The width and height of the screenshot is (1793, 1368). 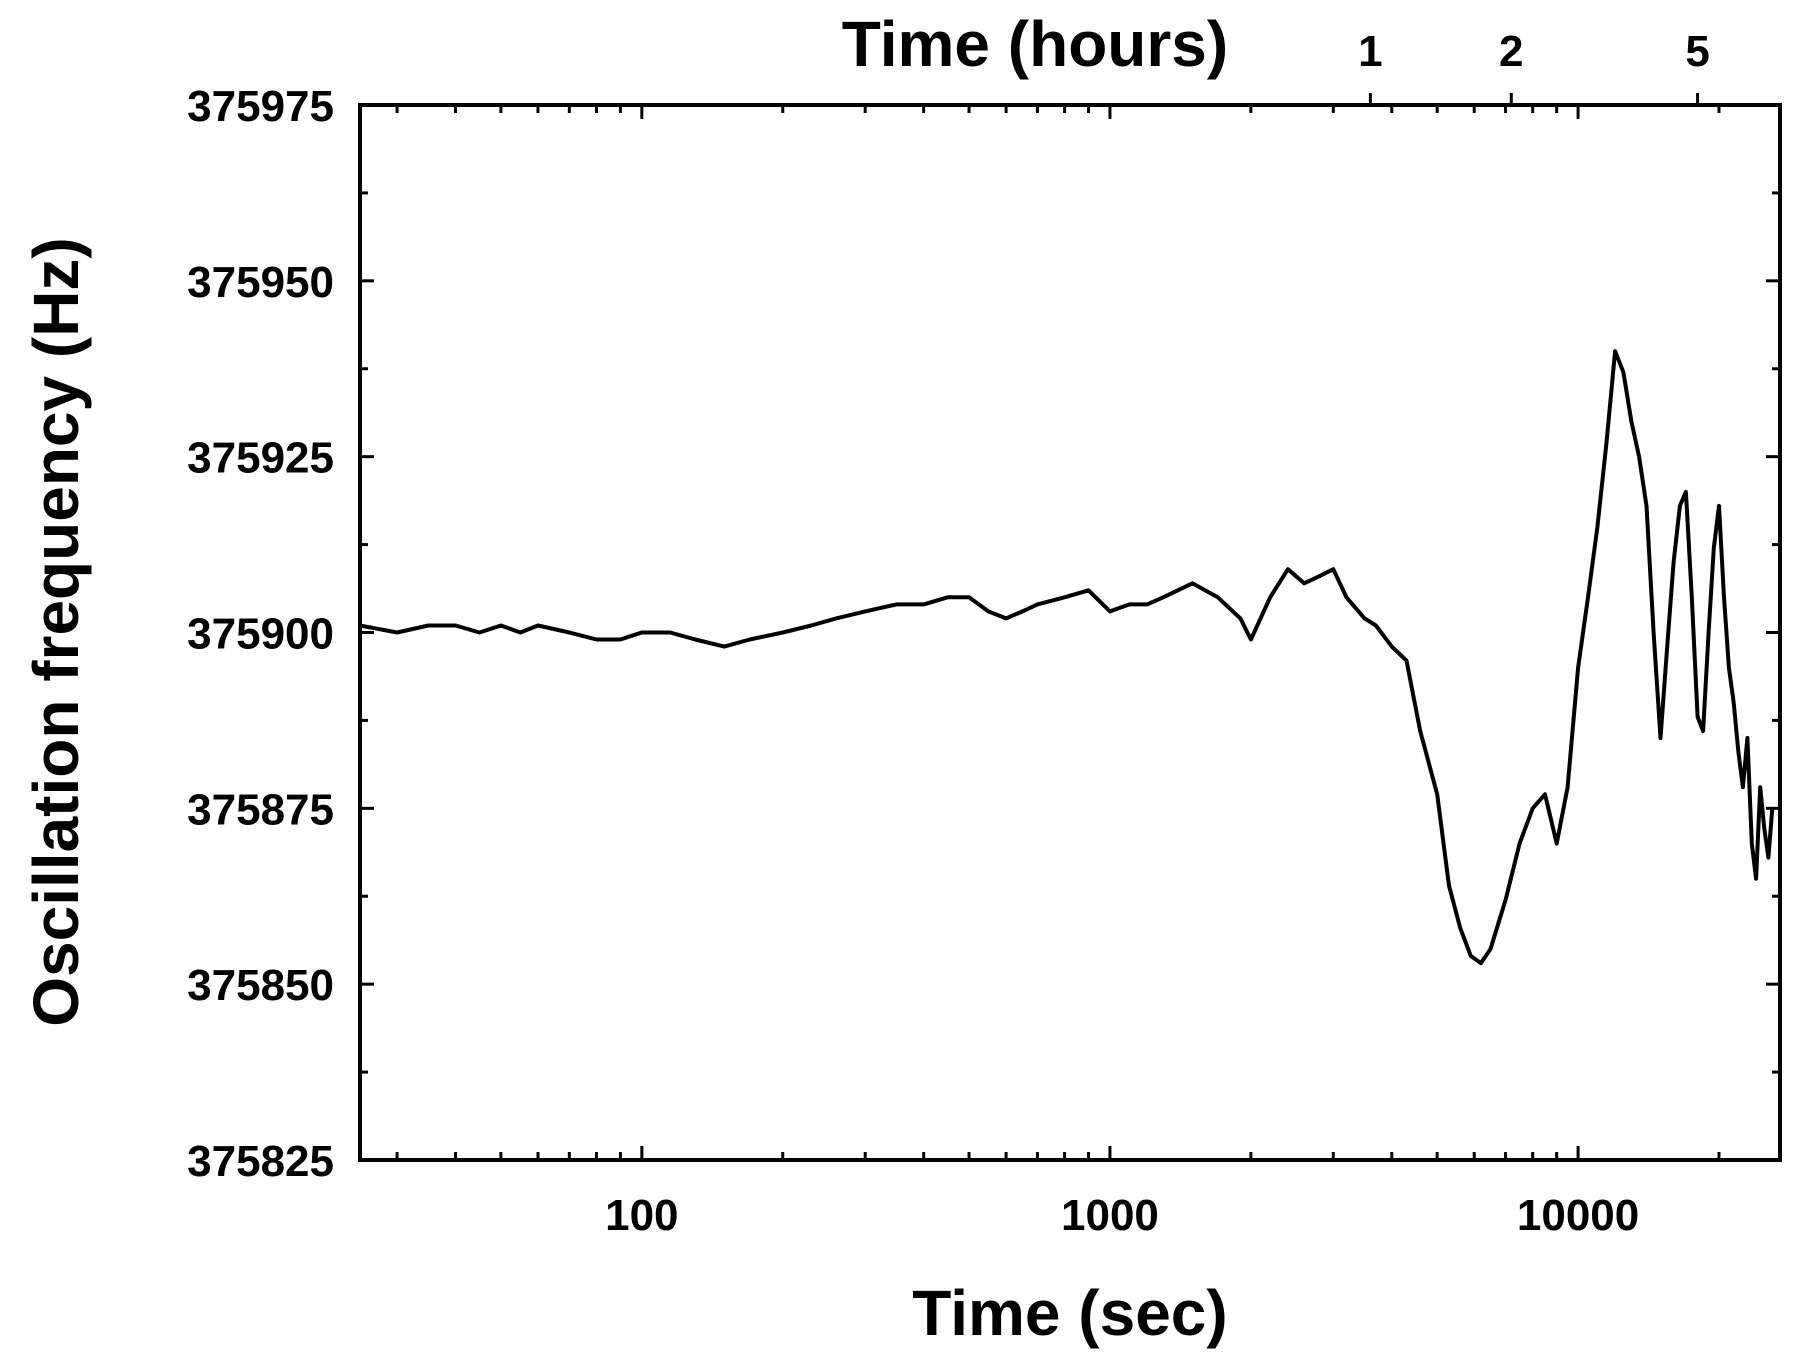 I want to click on y-tick-label: 375850, so click(x=260, y=985).